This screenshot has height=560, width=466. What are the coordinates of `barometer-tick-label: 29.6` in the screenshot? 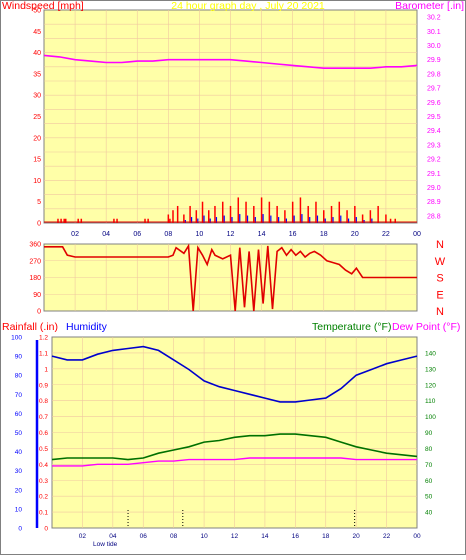 It's located at (434, 103).